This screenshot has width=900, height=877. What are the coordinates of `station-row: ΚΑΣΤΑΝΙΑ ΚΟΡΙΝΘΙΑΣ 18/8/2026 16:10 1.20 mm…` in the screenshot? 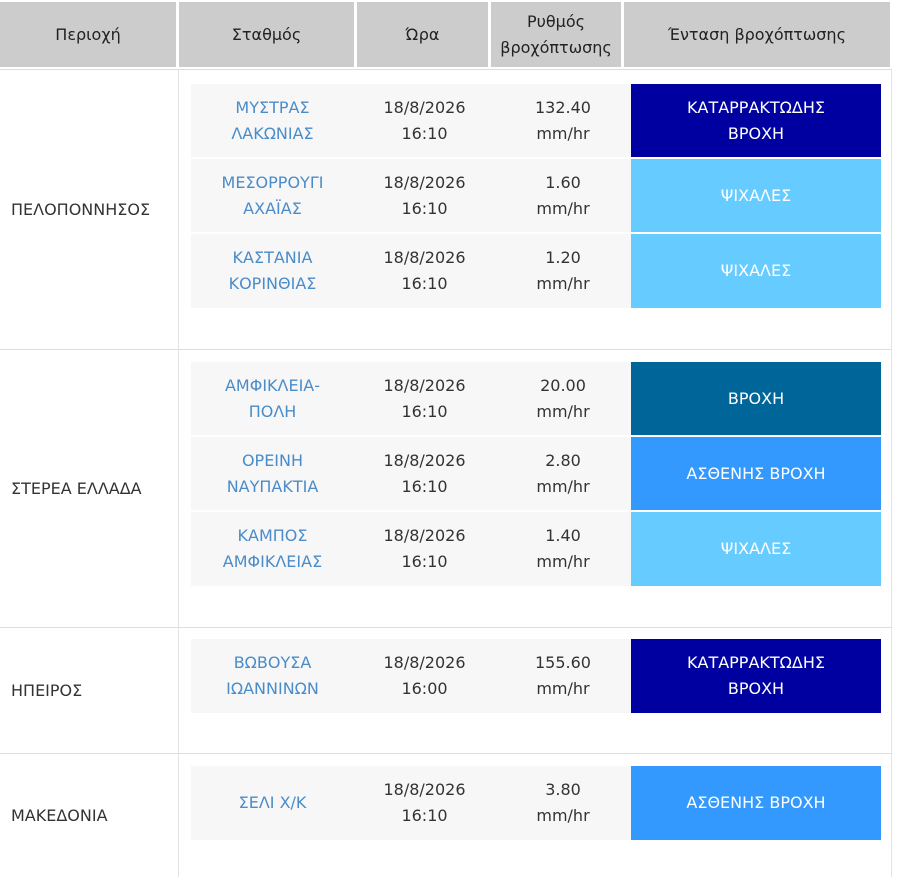 It's located at (536, 271).